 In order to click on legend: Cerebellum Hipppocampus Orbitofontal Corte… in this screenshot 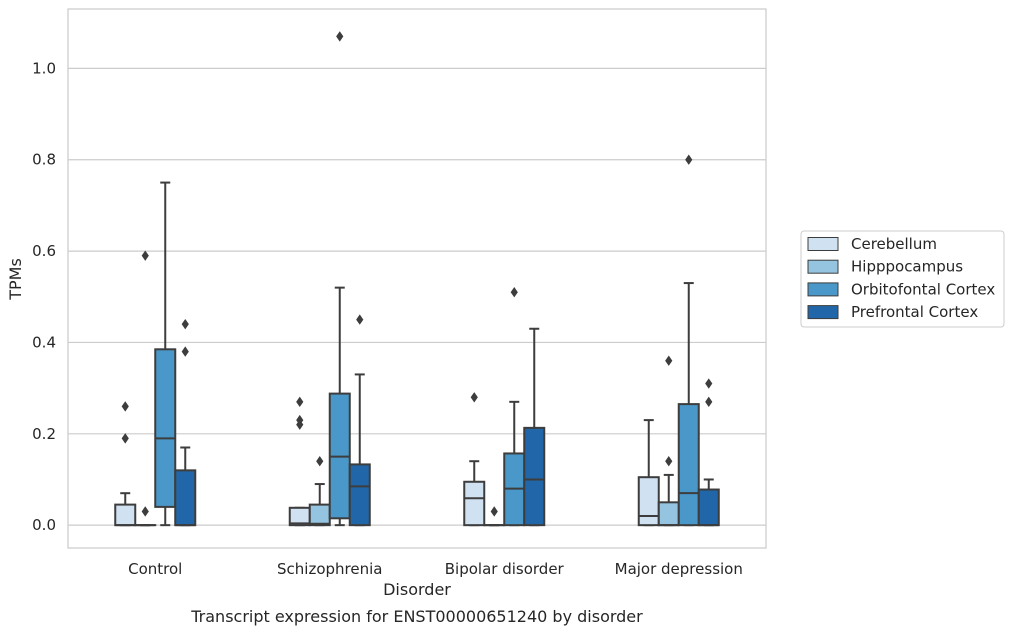, I will do `click(902, 279)`.